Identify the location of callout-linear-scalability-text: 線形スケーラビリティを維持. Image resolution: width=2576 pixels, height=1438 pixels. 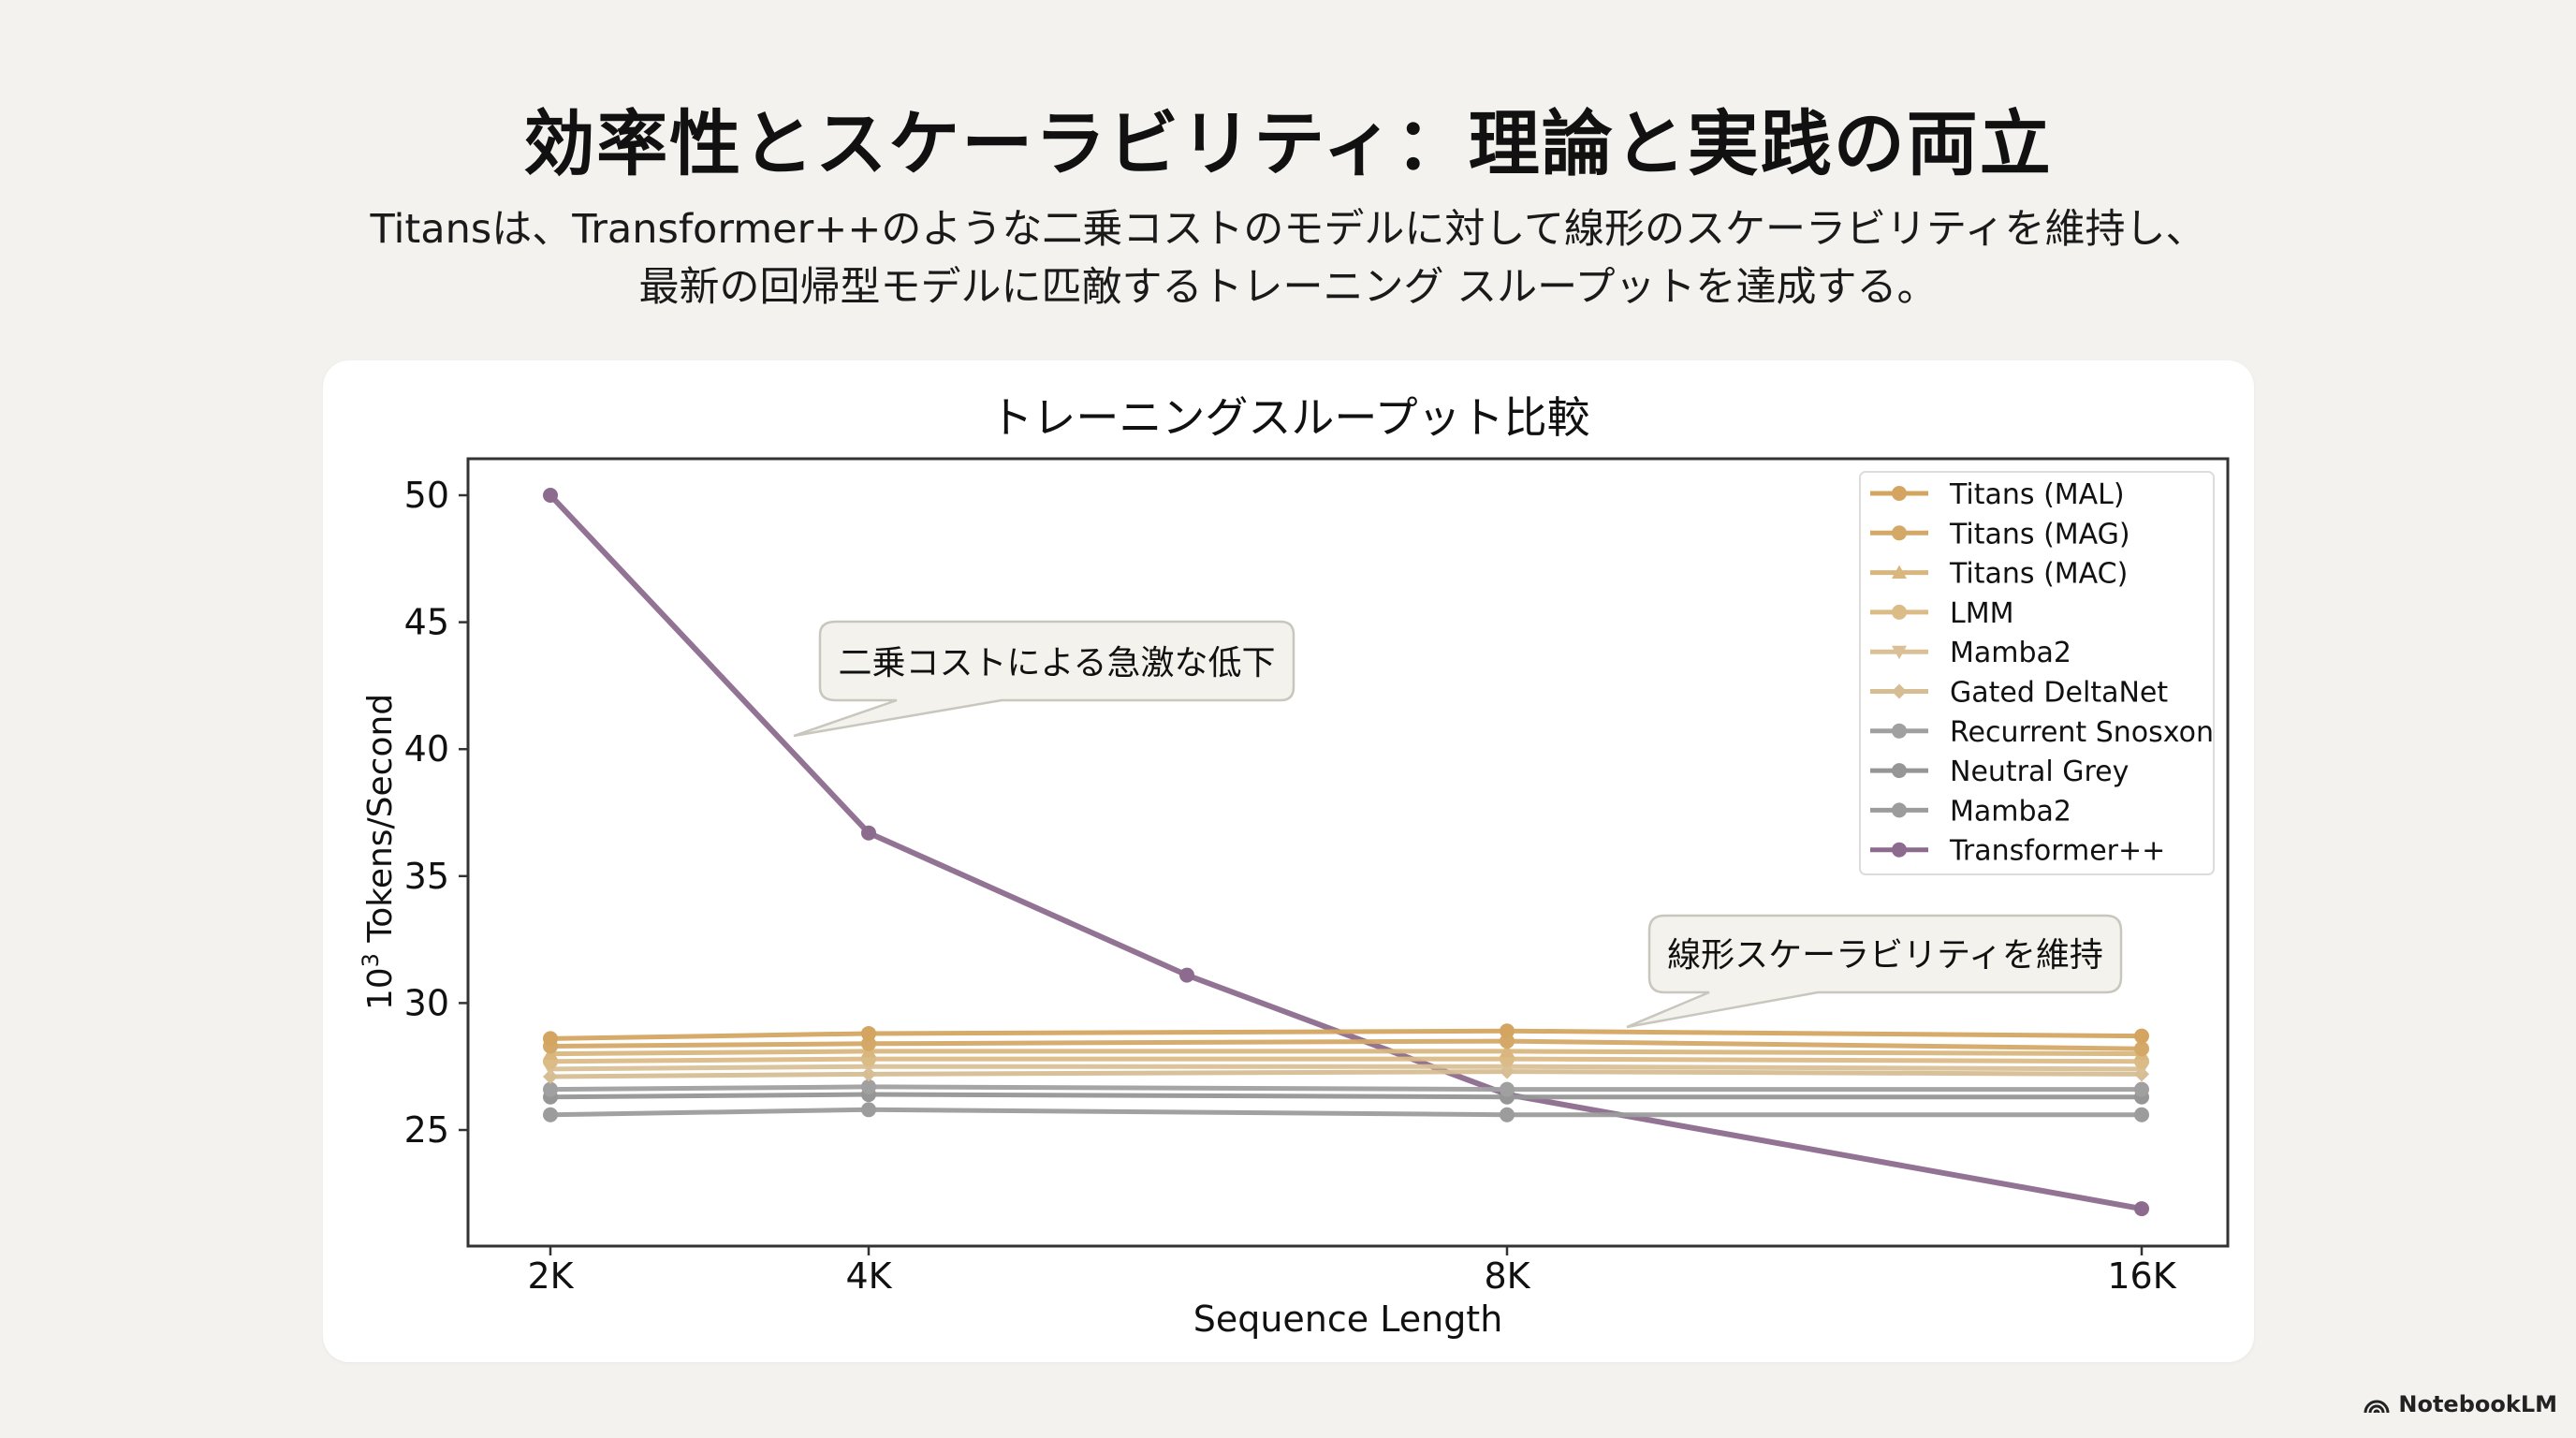
(1885, 955).